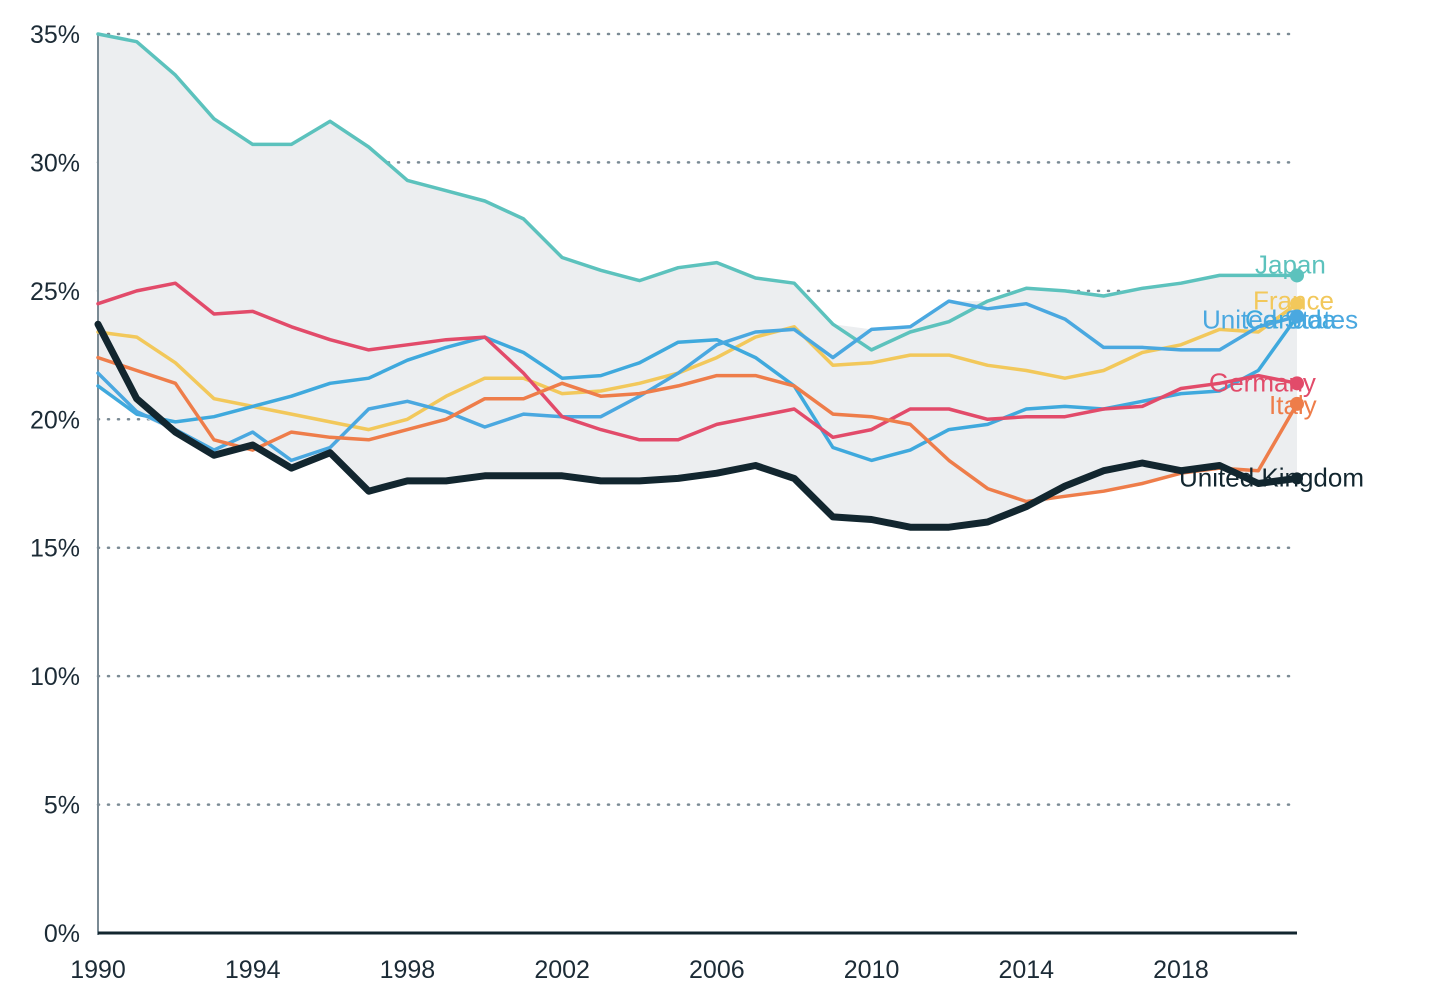  I want to click on x-tick-label: 1994, so click(253, 970).